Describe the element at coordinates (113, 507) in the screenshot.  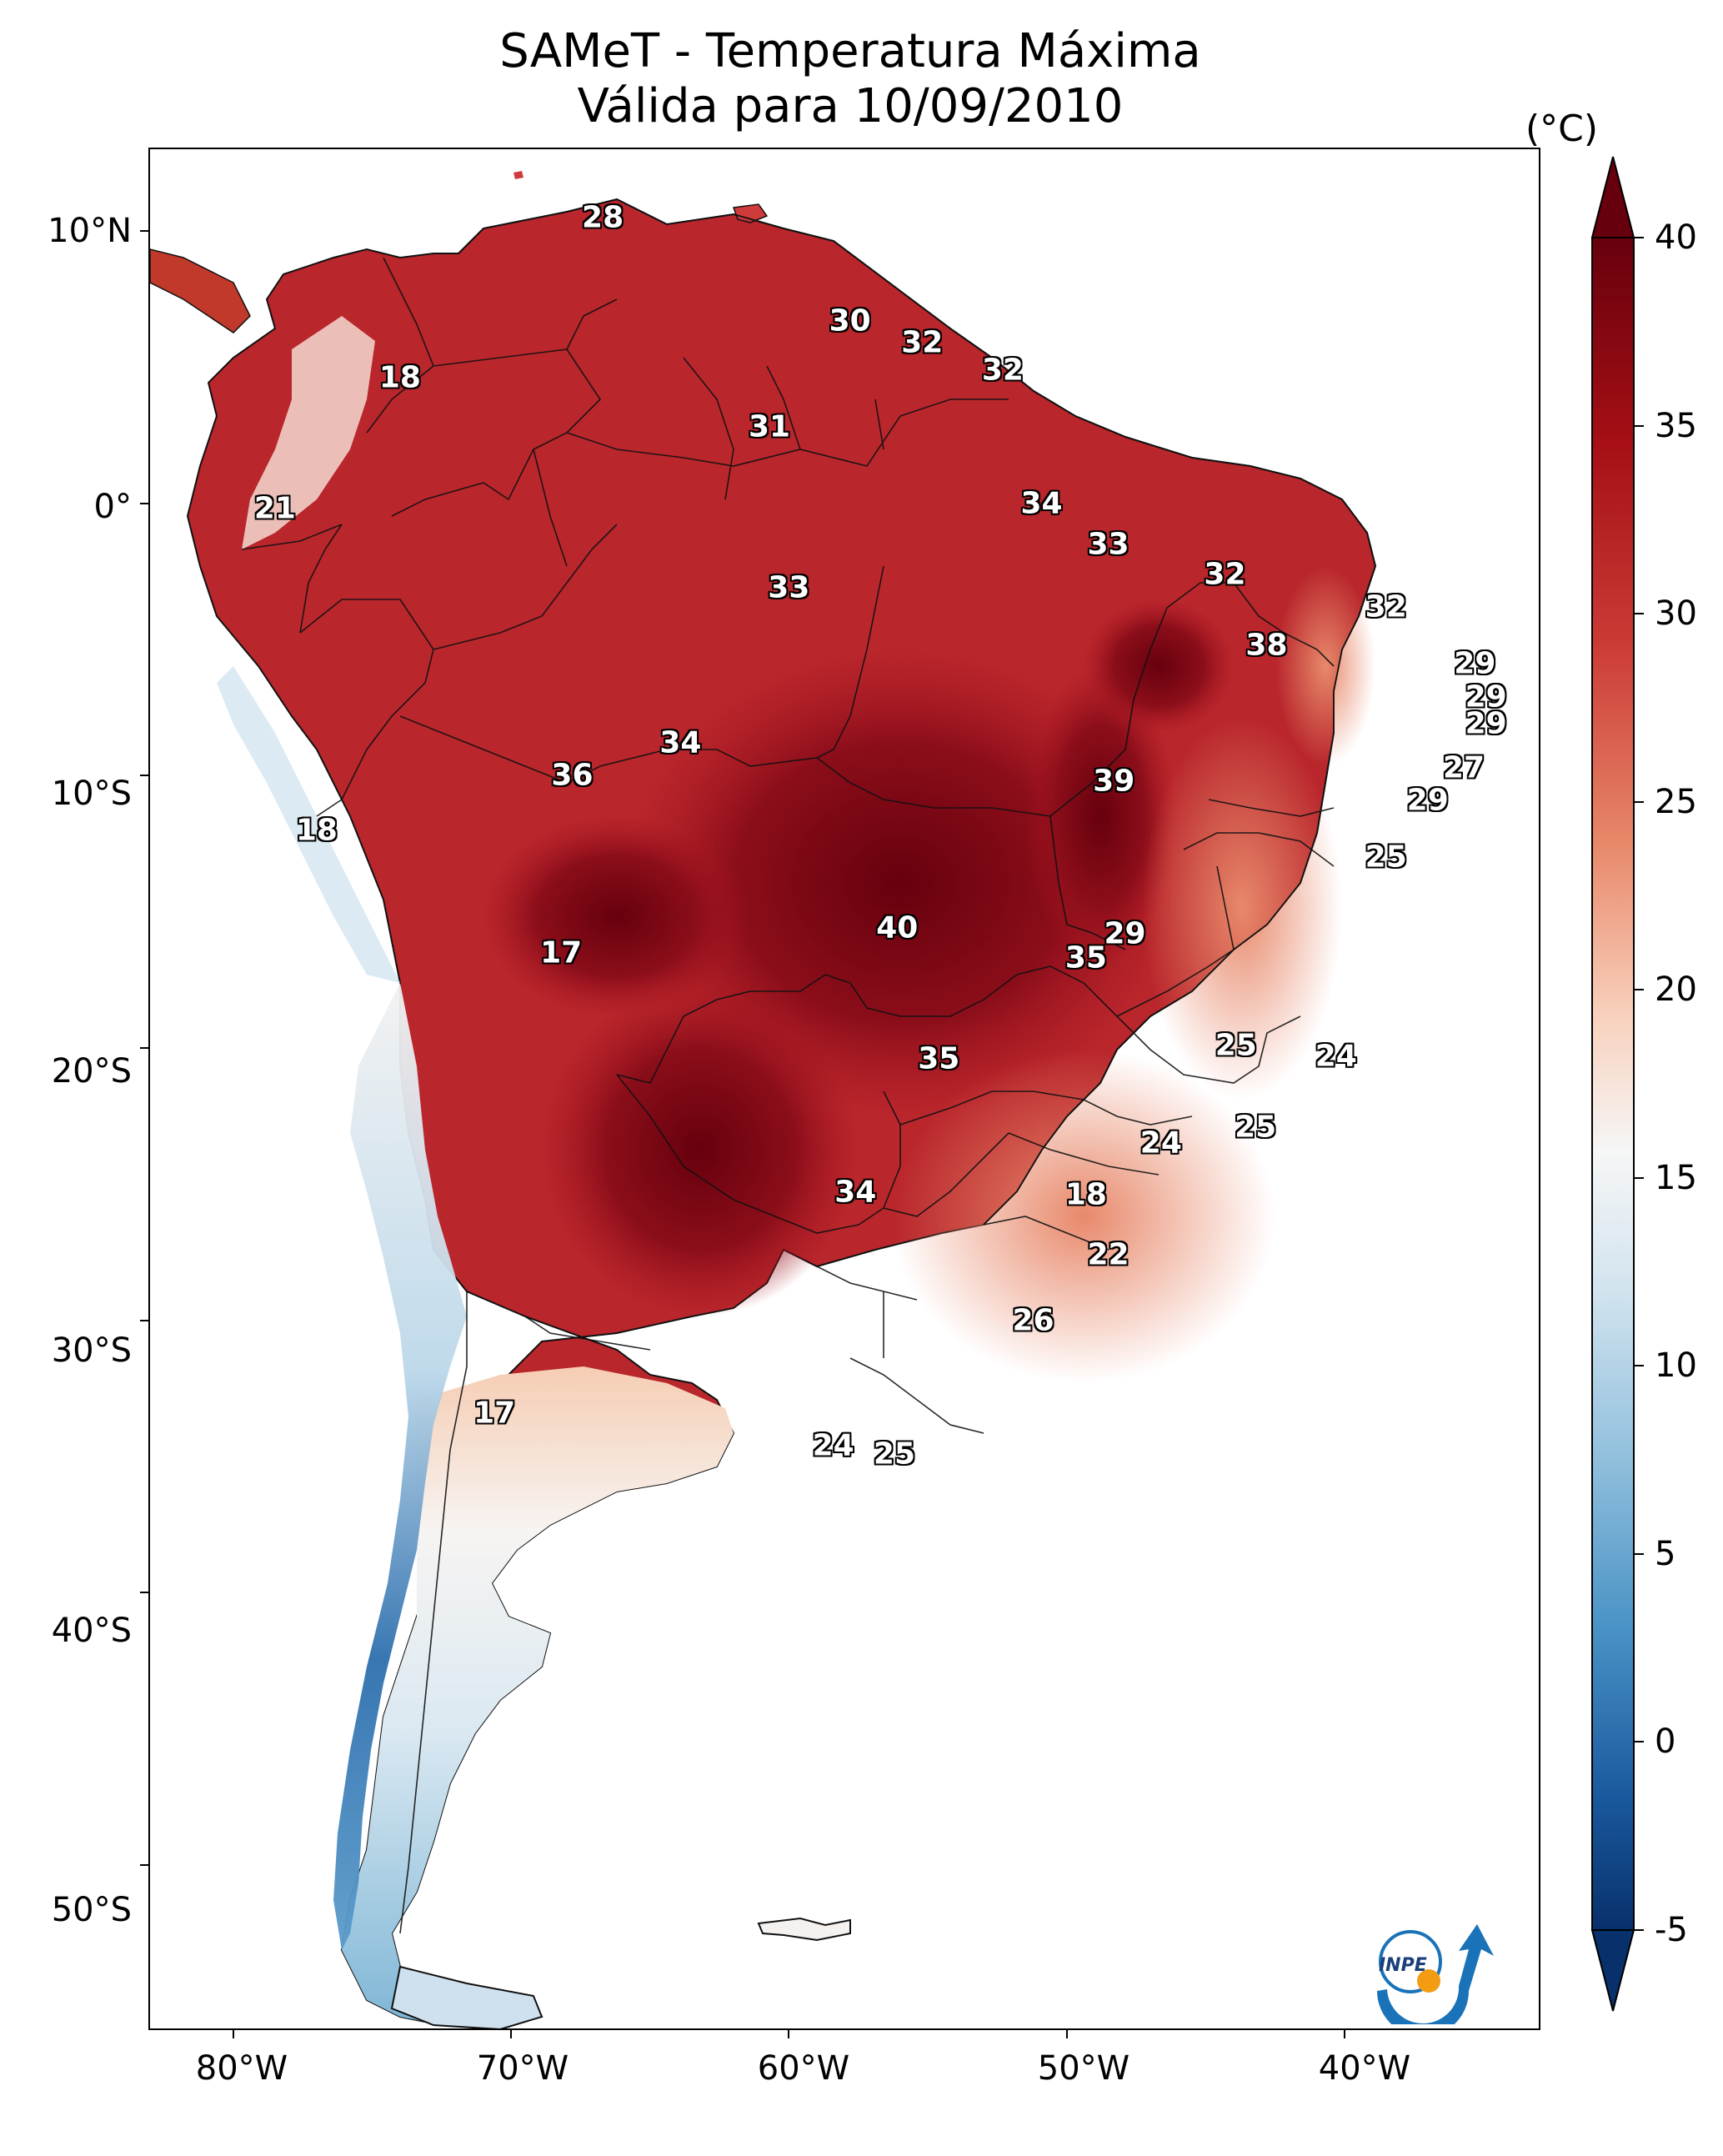
I see `lat-label-0: 0°` at that location.